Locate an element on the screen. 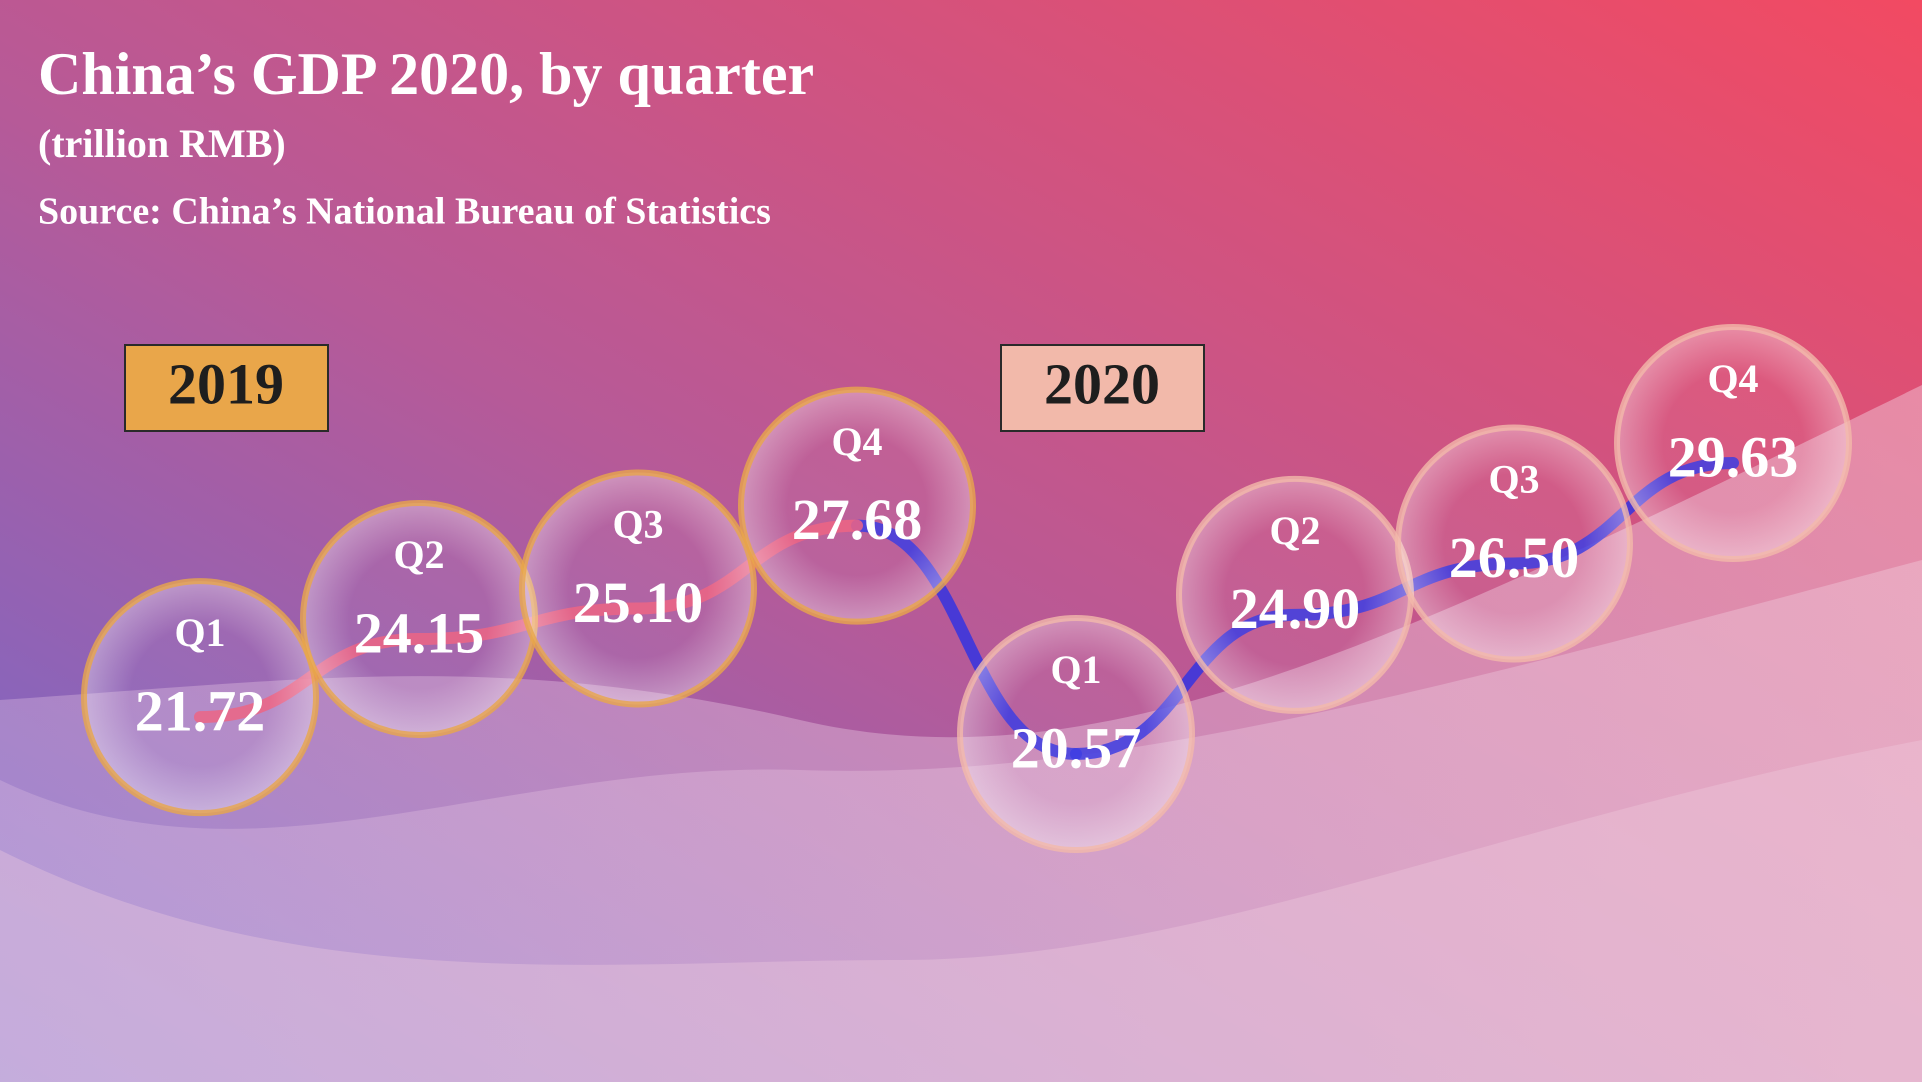  value-label: 20.57 is located at coordinates (1076, 747).